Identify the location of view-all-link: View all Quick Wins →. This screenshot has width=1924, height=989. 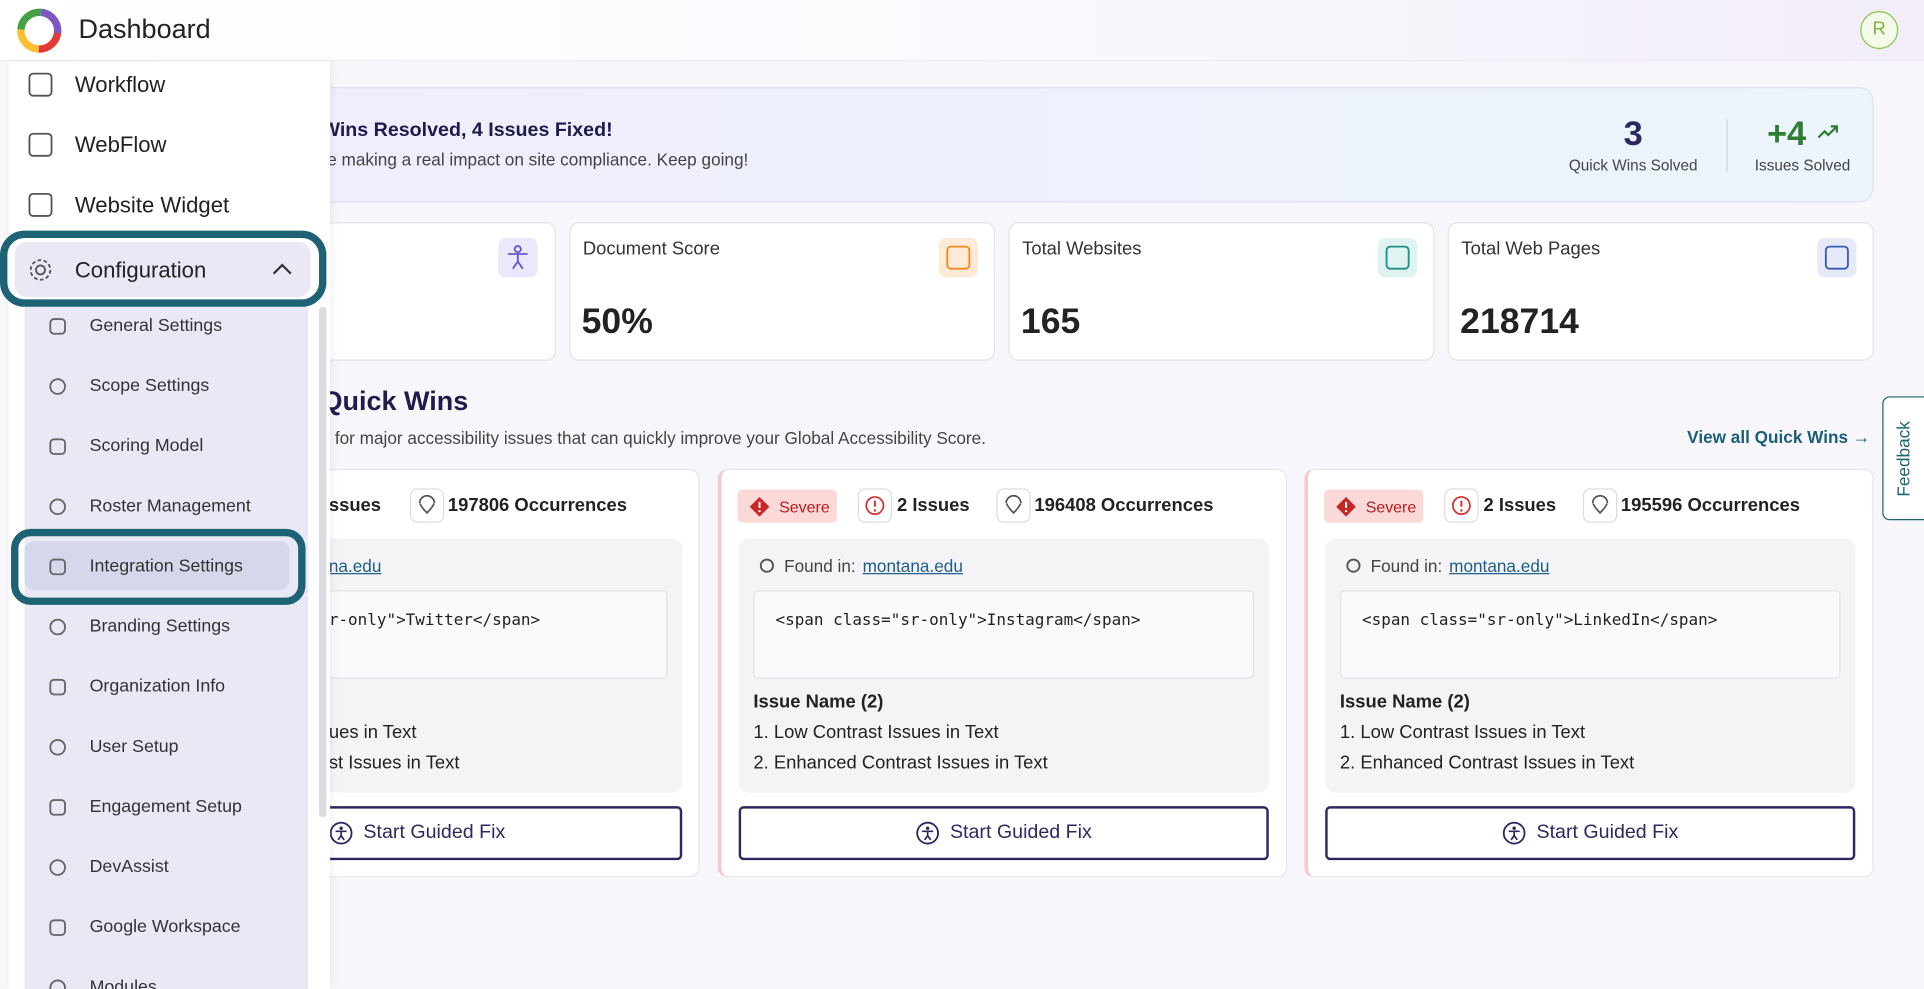
(1779, 437).